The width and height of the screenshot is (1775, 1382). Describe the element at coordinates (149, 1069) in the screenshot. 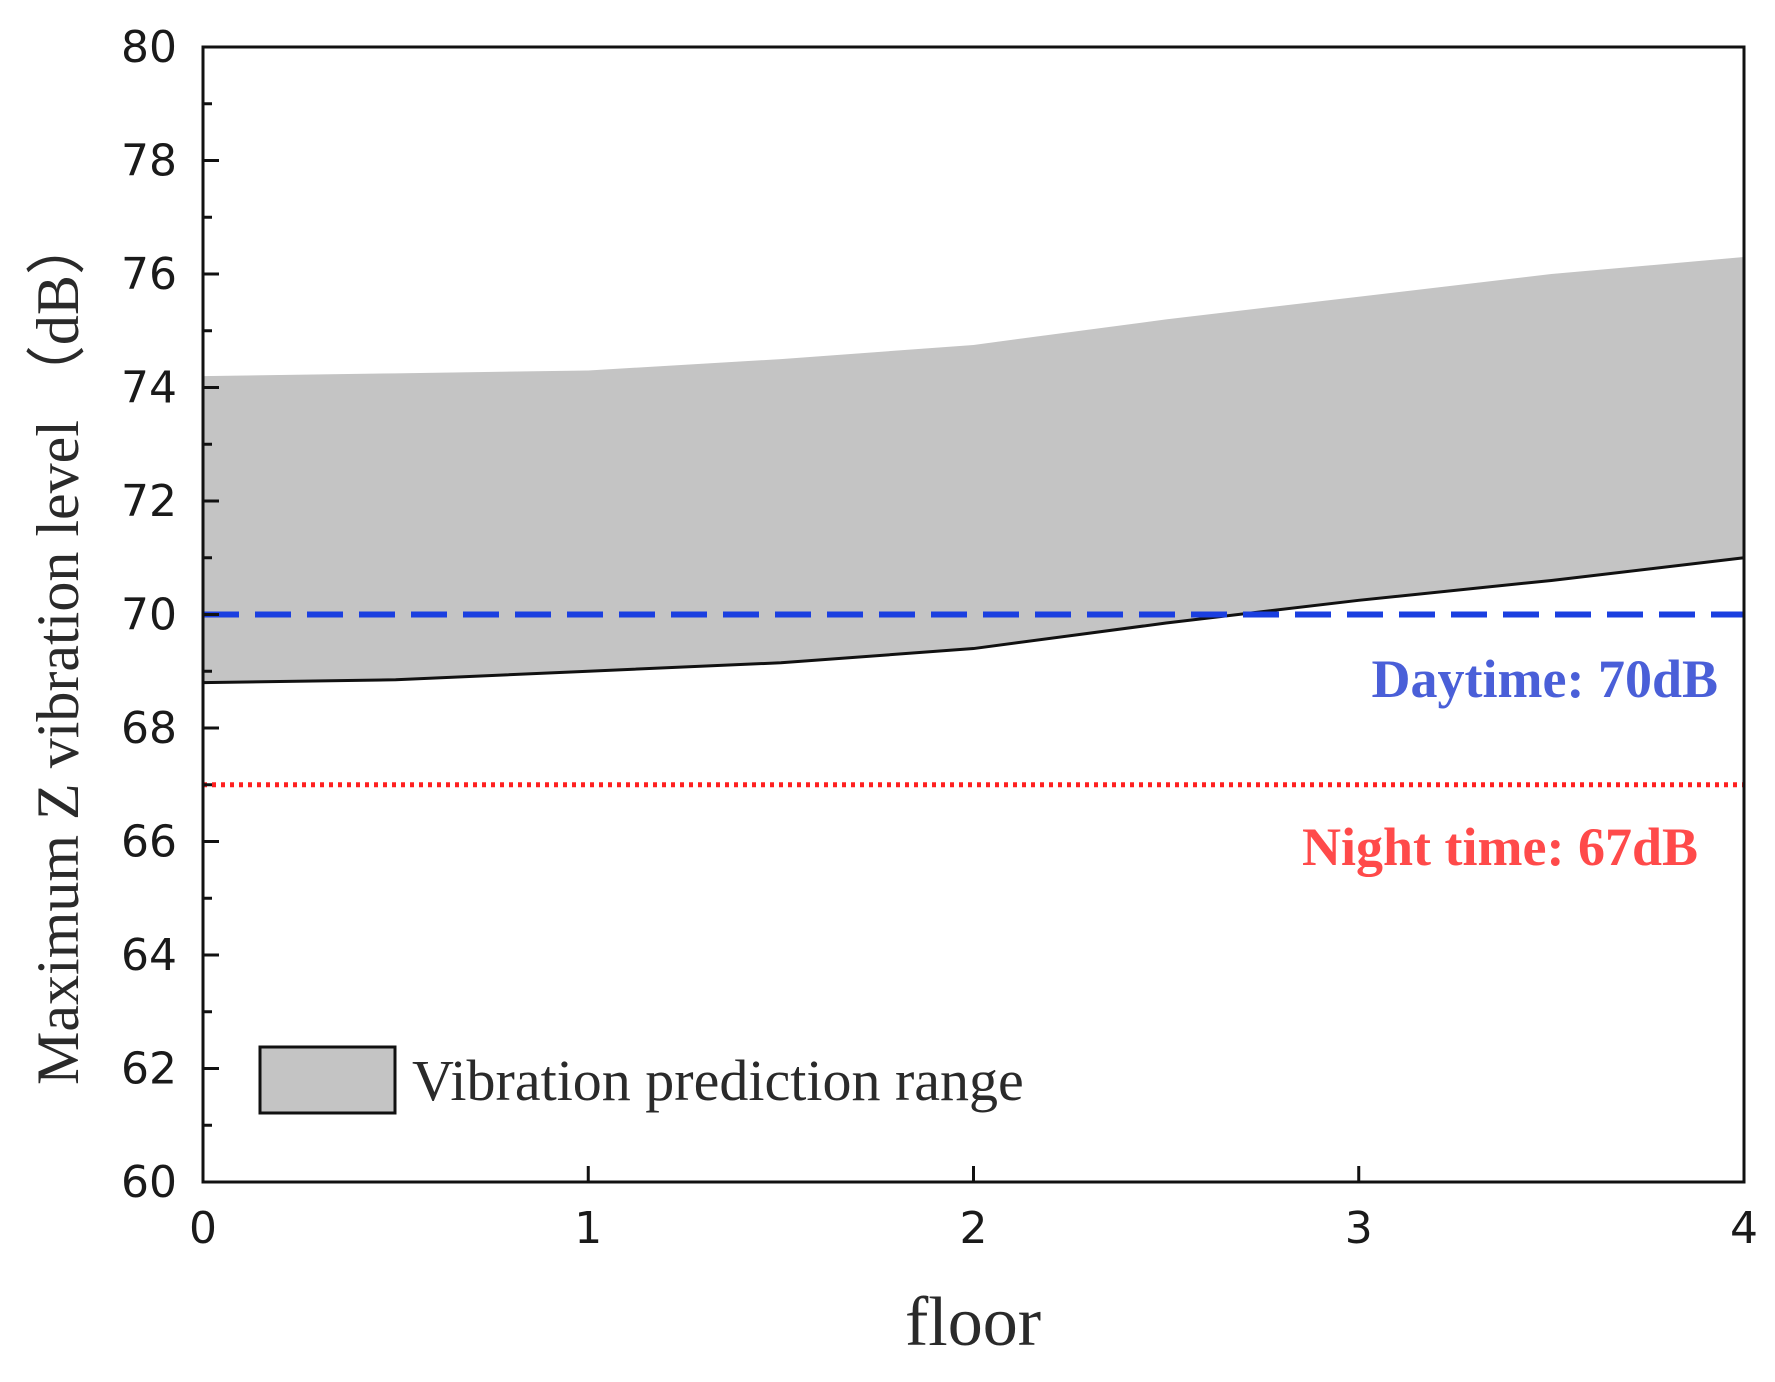

I see `y-tick-label: 62` at that location.